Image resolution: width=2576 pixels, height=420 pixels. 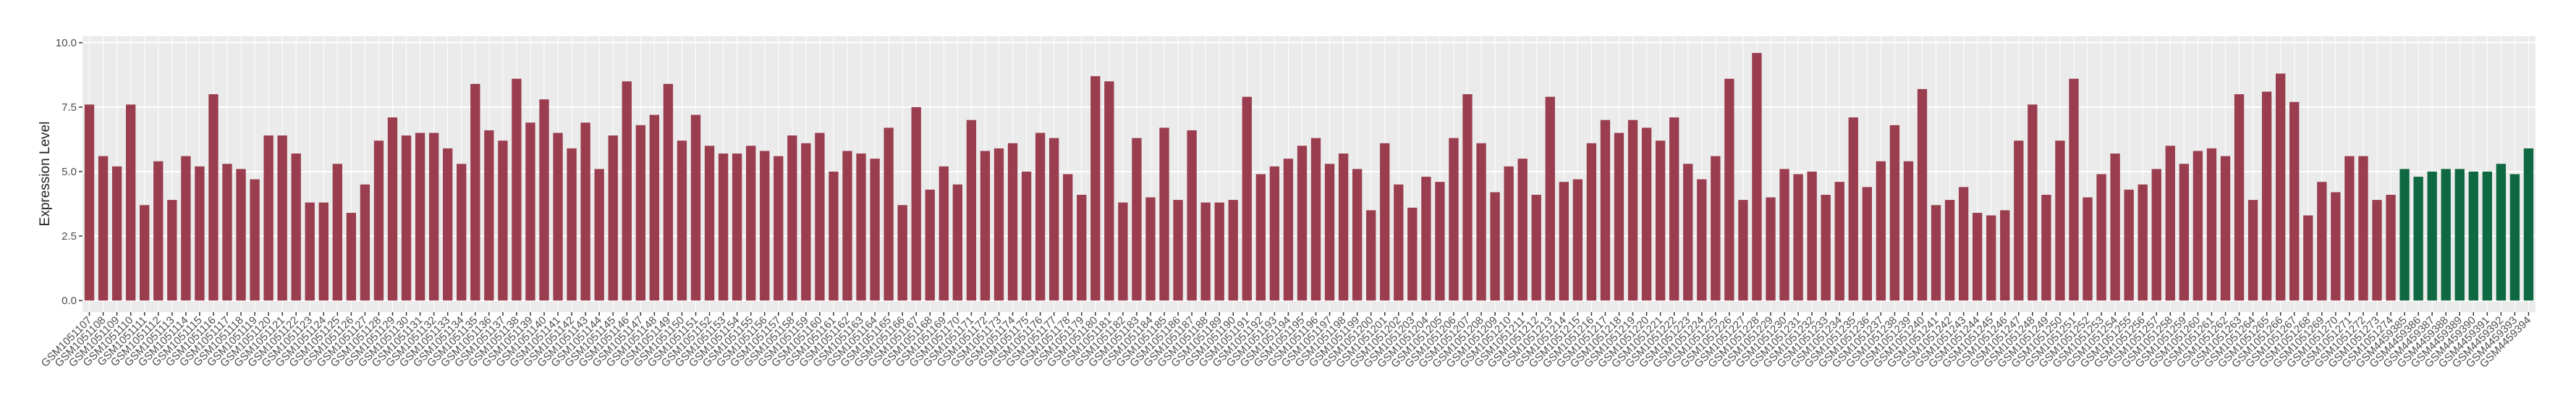 What do you see at coordinates (45, 174) in the screenshot?
I see `y-axis-label: Expression Level` at bounding box center [45, 174].